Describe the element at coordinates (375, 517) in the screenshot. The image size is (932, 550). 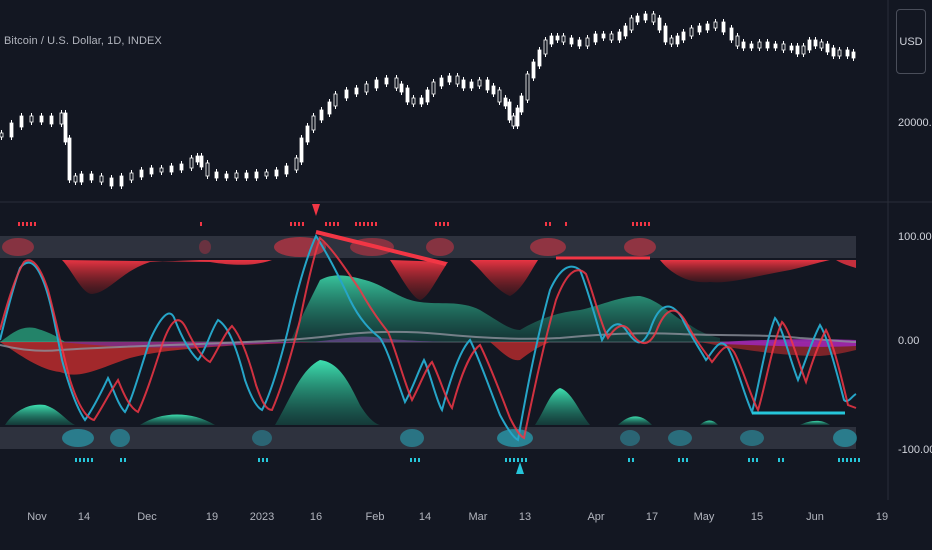
I see `time-tick: Feb` at that location.